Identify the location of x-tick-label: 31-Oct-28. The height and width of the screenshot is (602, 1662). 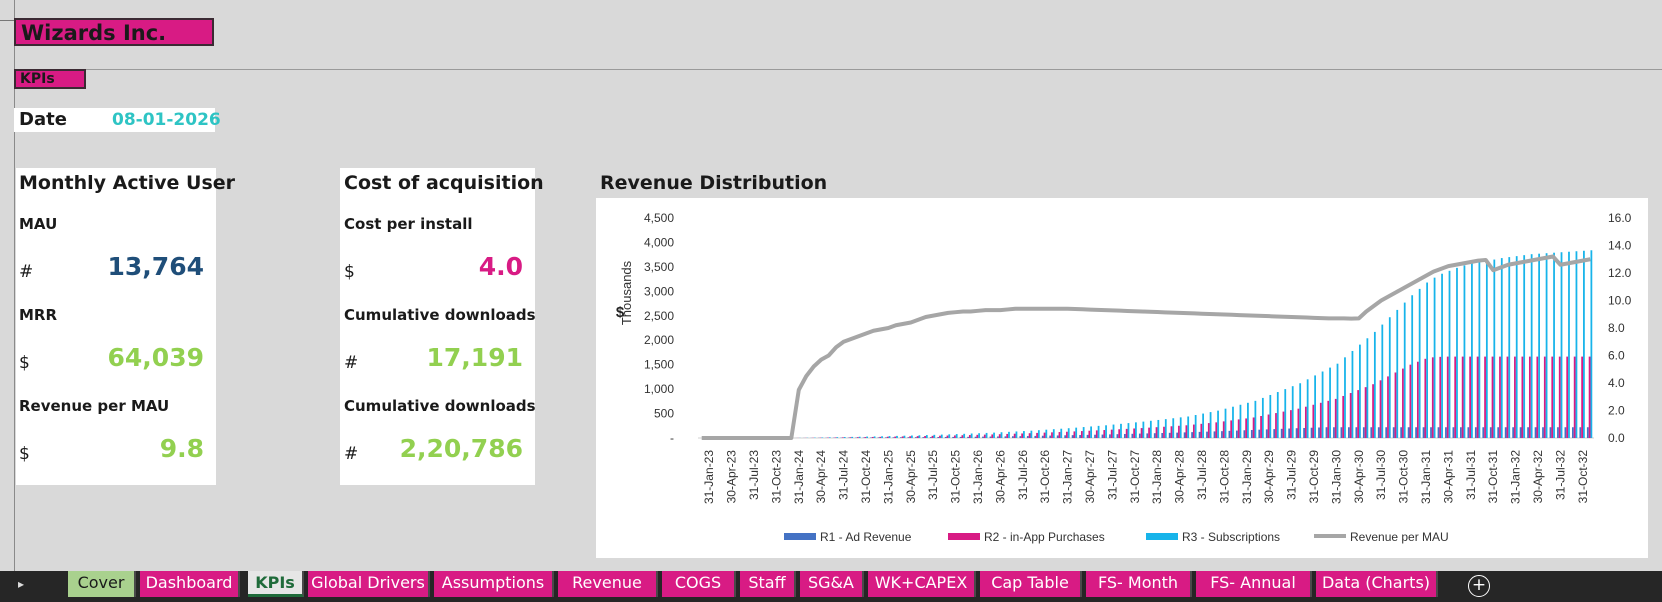
(1224, 477).